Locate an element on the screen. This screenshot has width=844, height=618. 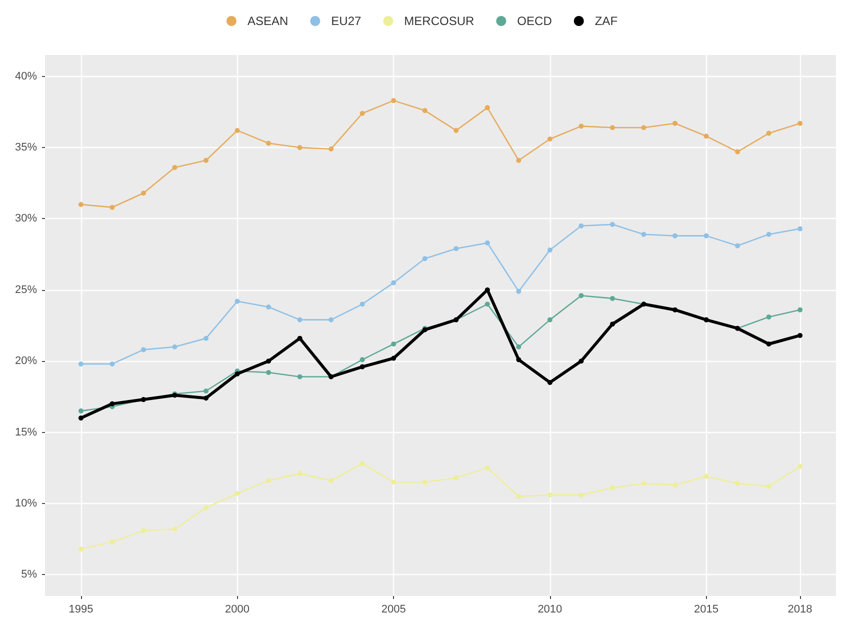
y-tick-label: 30% is located at coordinates (26, 218).